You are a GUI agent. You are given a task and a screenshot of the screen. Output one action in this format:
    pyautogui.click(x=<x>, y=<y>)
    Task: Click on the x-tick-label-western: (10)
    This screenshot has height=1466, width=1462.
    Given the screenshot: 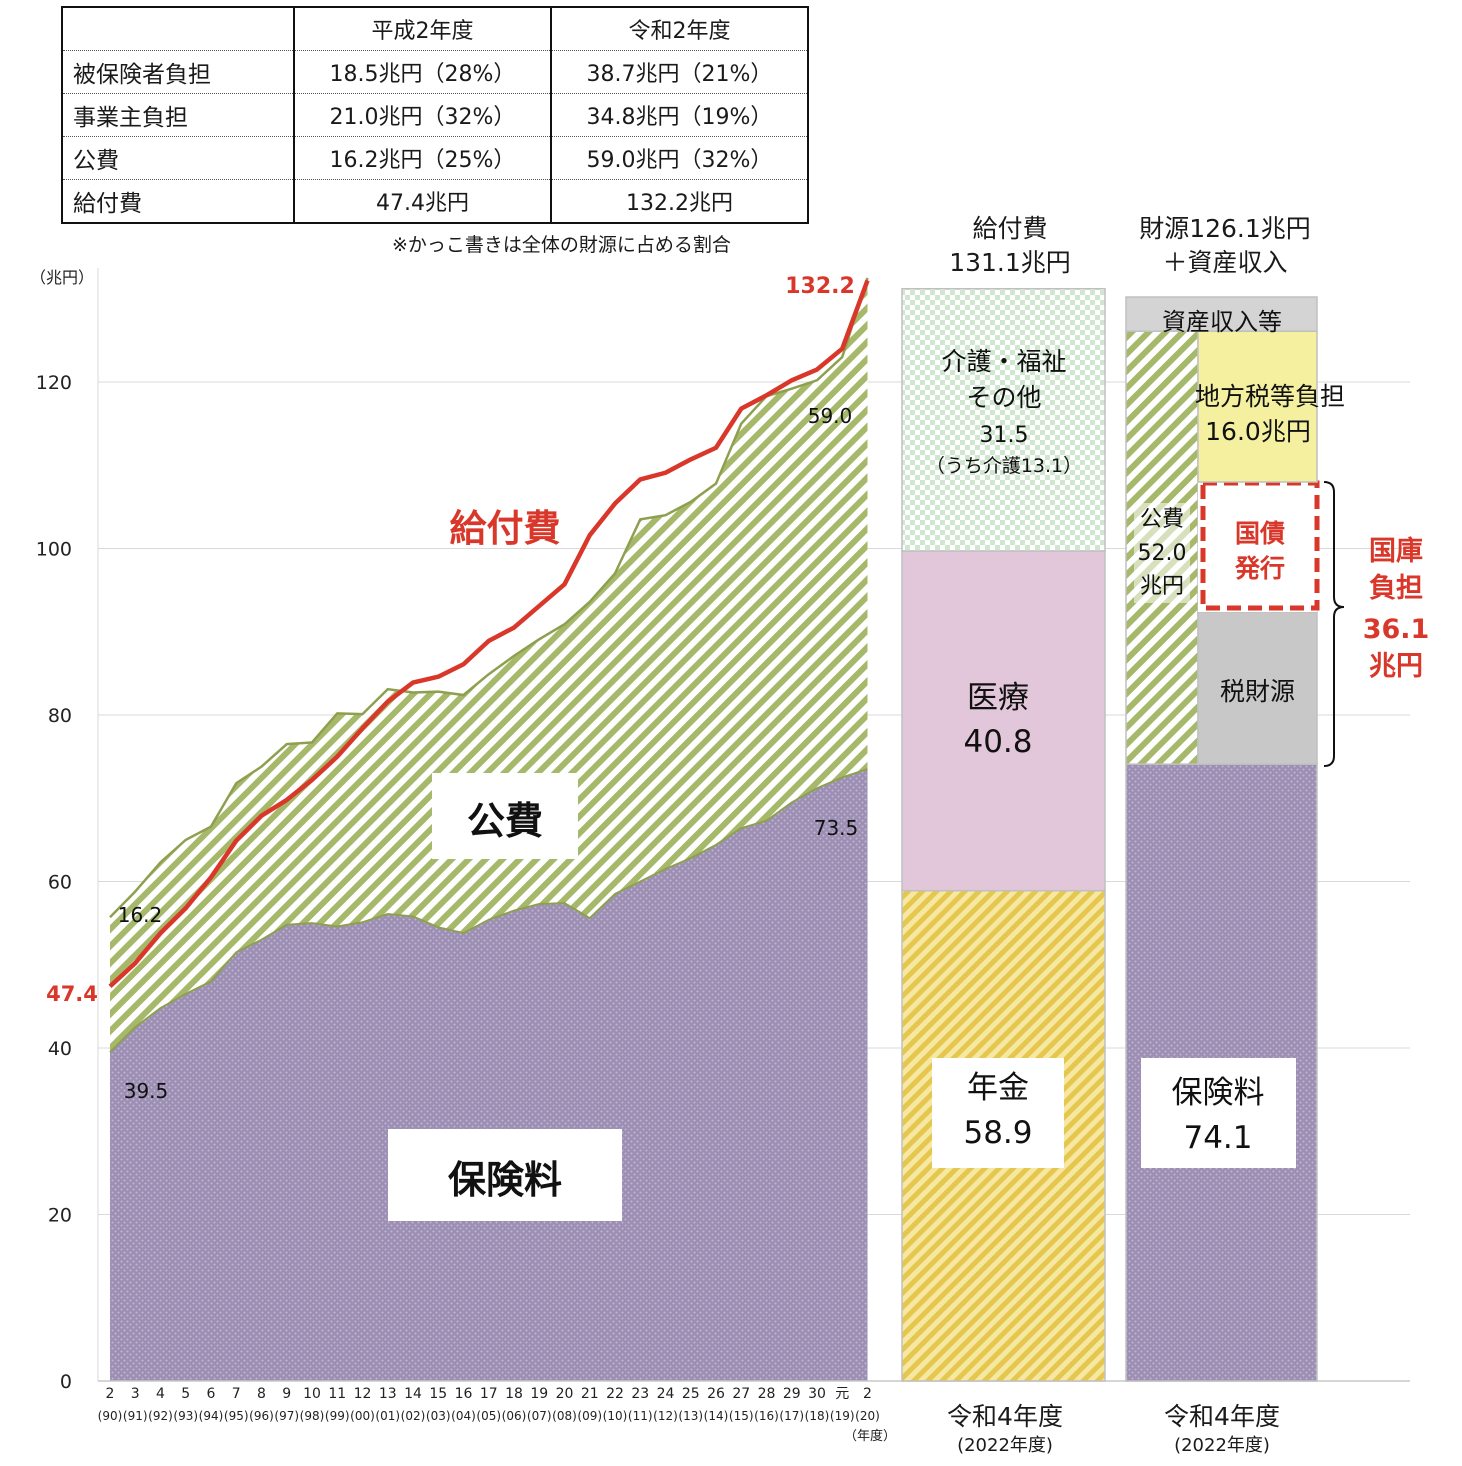 What is the action you would take?
    pyautogui.click(x=615, y=1416)
    